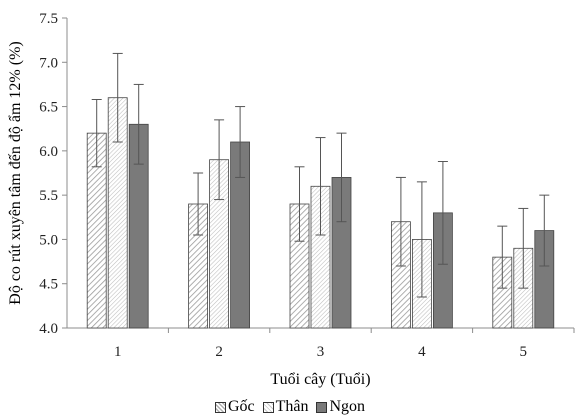 This screenshot has width=580, height=418. I want to click on y-tick-label: 7.0, so click(48, 63).